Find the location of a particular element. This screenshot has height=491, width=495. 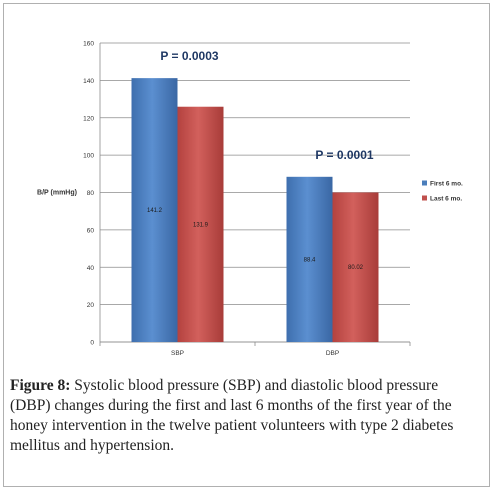

data-label: 131.9 is located at coordinates (201, 225).